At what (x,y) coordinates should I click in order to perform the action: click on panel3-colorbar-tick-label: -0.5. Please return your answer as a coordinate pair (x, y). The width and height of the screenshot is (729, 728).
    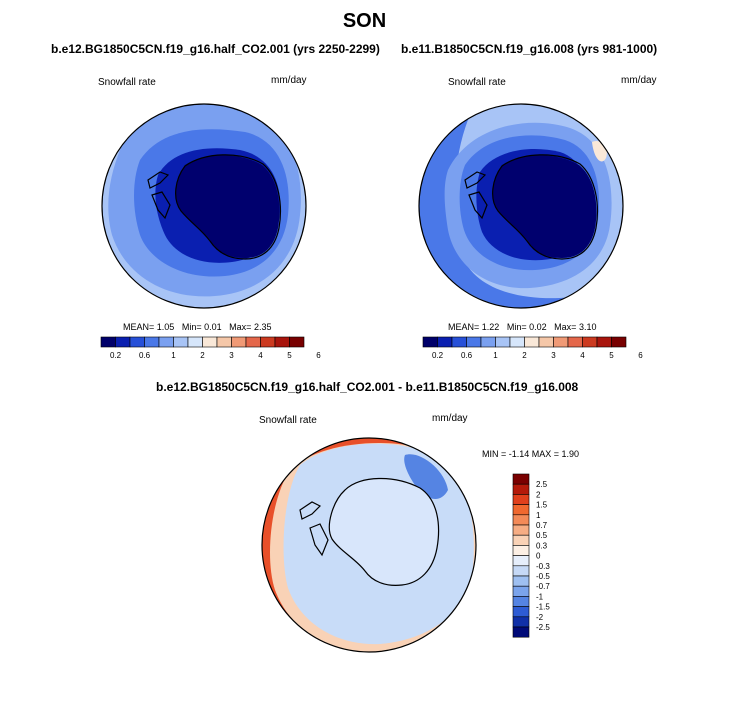
    Looking at the image, I should click on (543, 576).